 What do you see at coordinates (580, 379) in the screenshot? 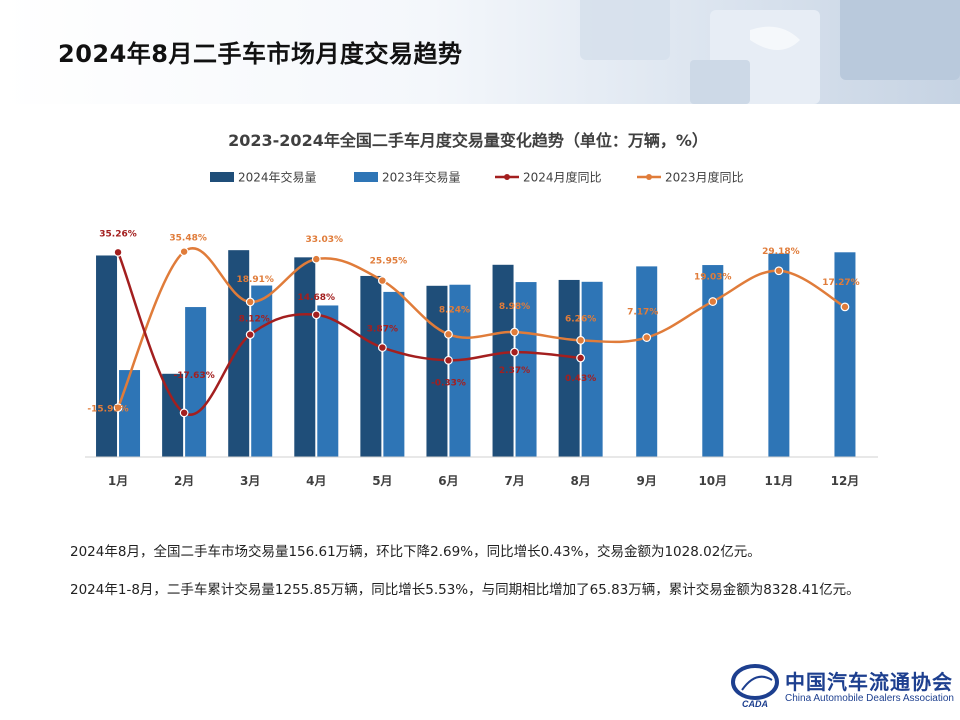
I see `data-label-2024-8: 0.43%` at bounding box center [580, 379].